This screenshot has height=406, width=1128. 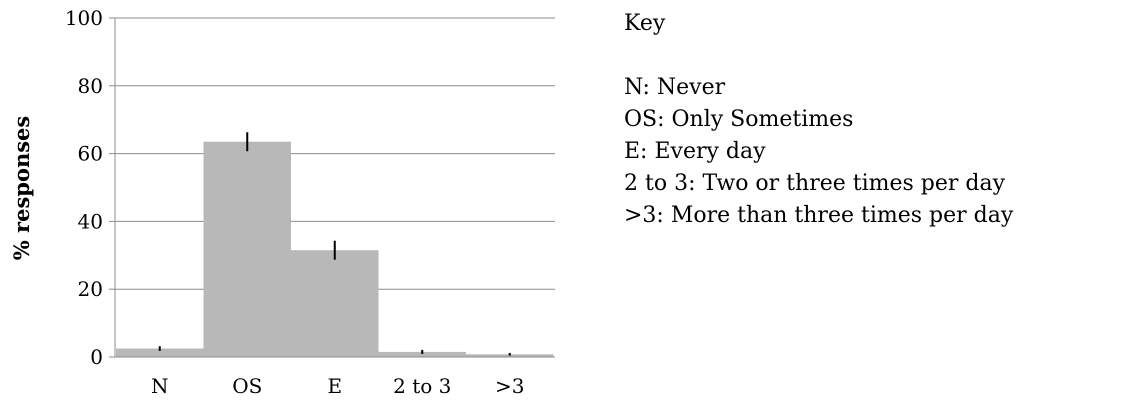 I want to click on key-item: N: Never, so click(x=675, y=87).